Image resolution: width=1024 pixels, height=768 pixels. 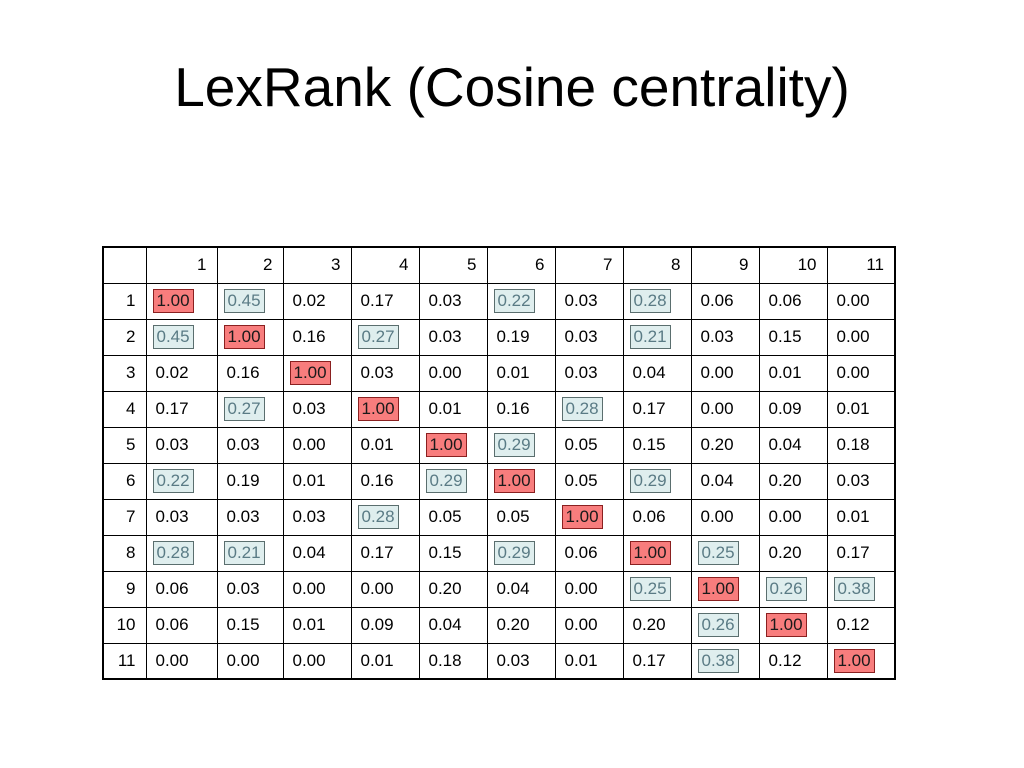 I want to click on row-header: 7, so click(x=124, y=517).